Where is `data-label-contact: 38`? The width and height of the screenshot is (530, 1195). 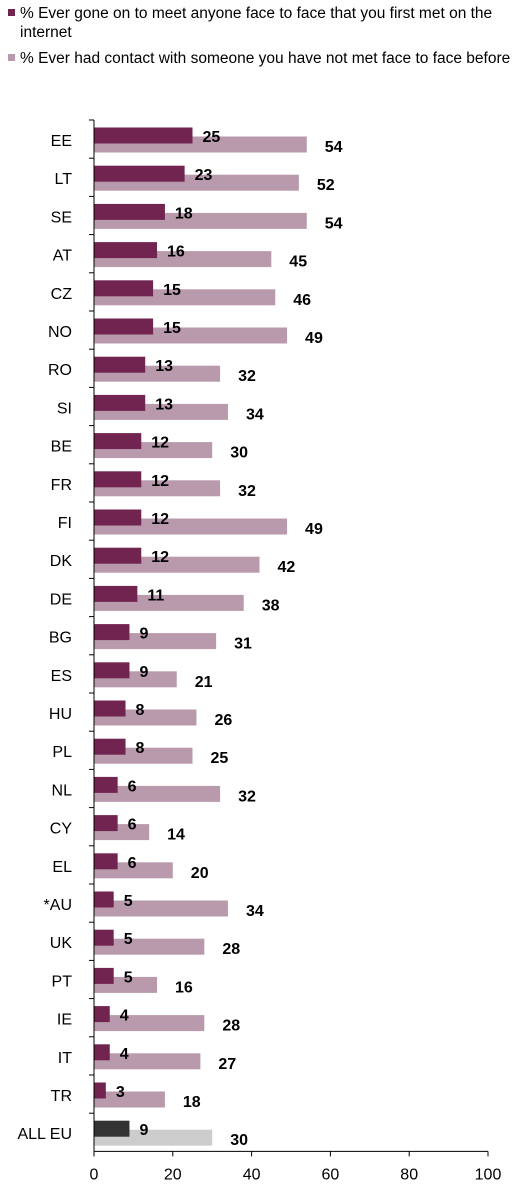
data-label-contact: 38 is located at coordinates (271, 605).